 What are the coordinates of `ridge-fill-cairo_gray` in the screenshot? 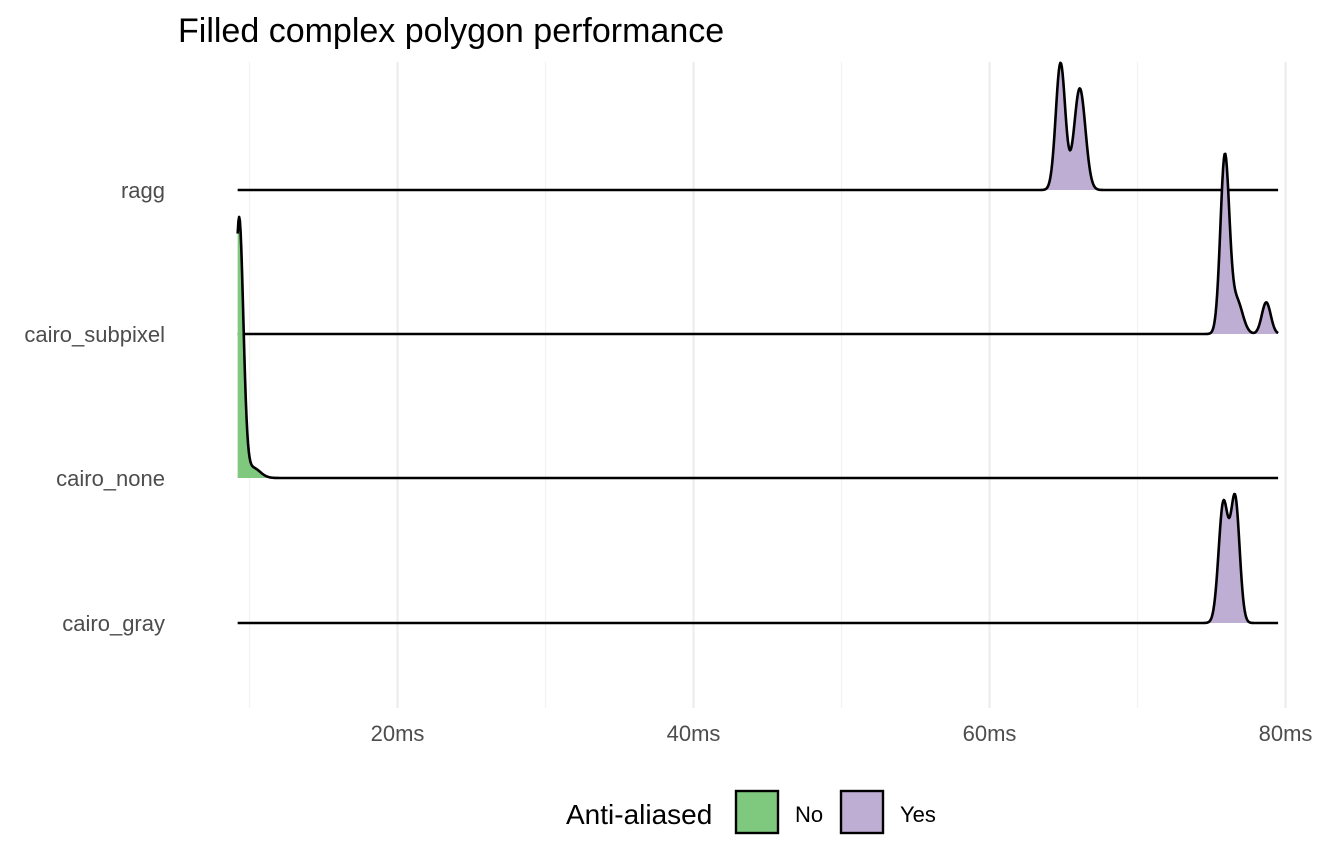 It's located at (758, 558).